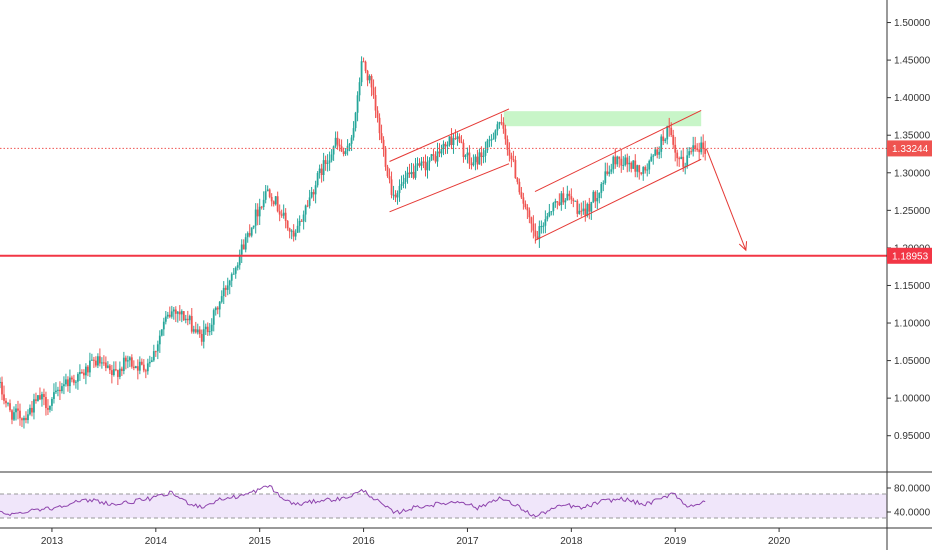 This screenshot has width=932, height=550. I want to click on rsi-axis: 40.0000 80.0000, so click(909, 501).